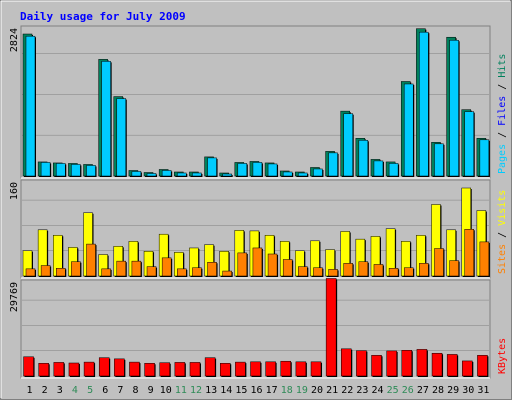  I want to click on x-label-15: 15, so click(241, 390).